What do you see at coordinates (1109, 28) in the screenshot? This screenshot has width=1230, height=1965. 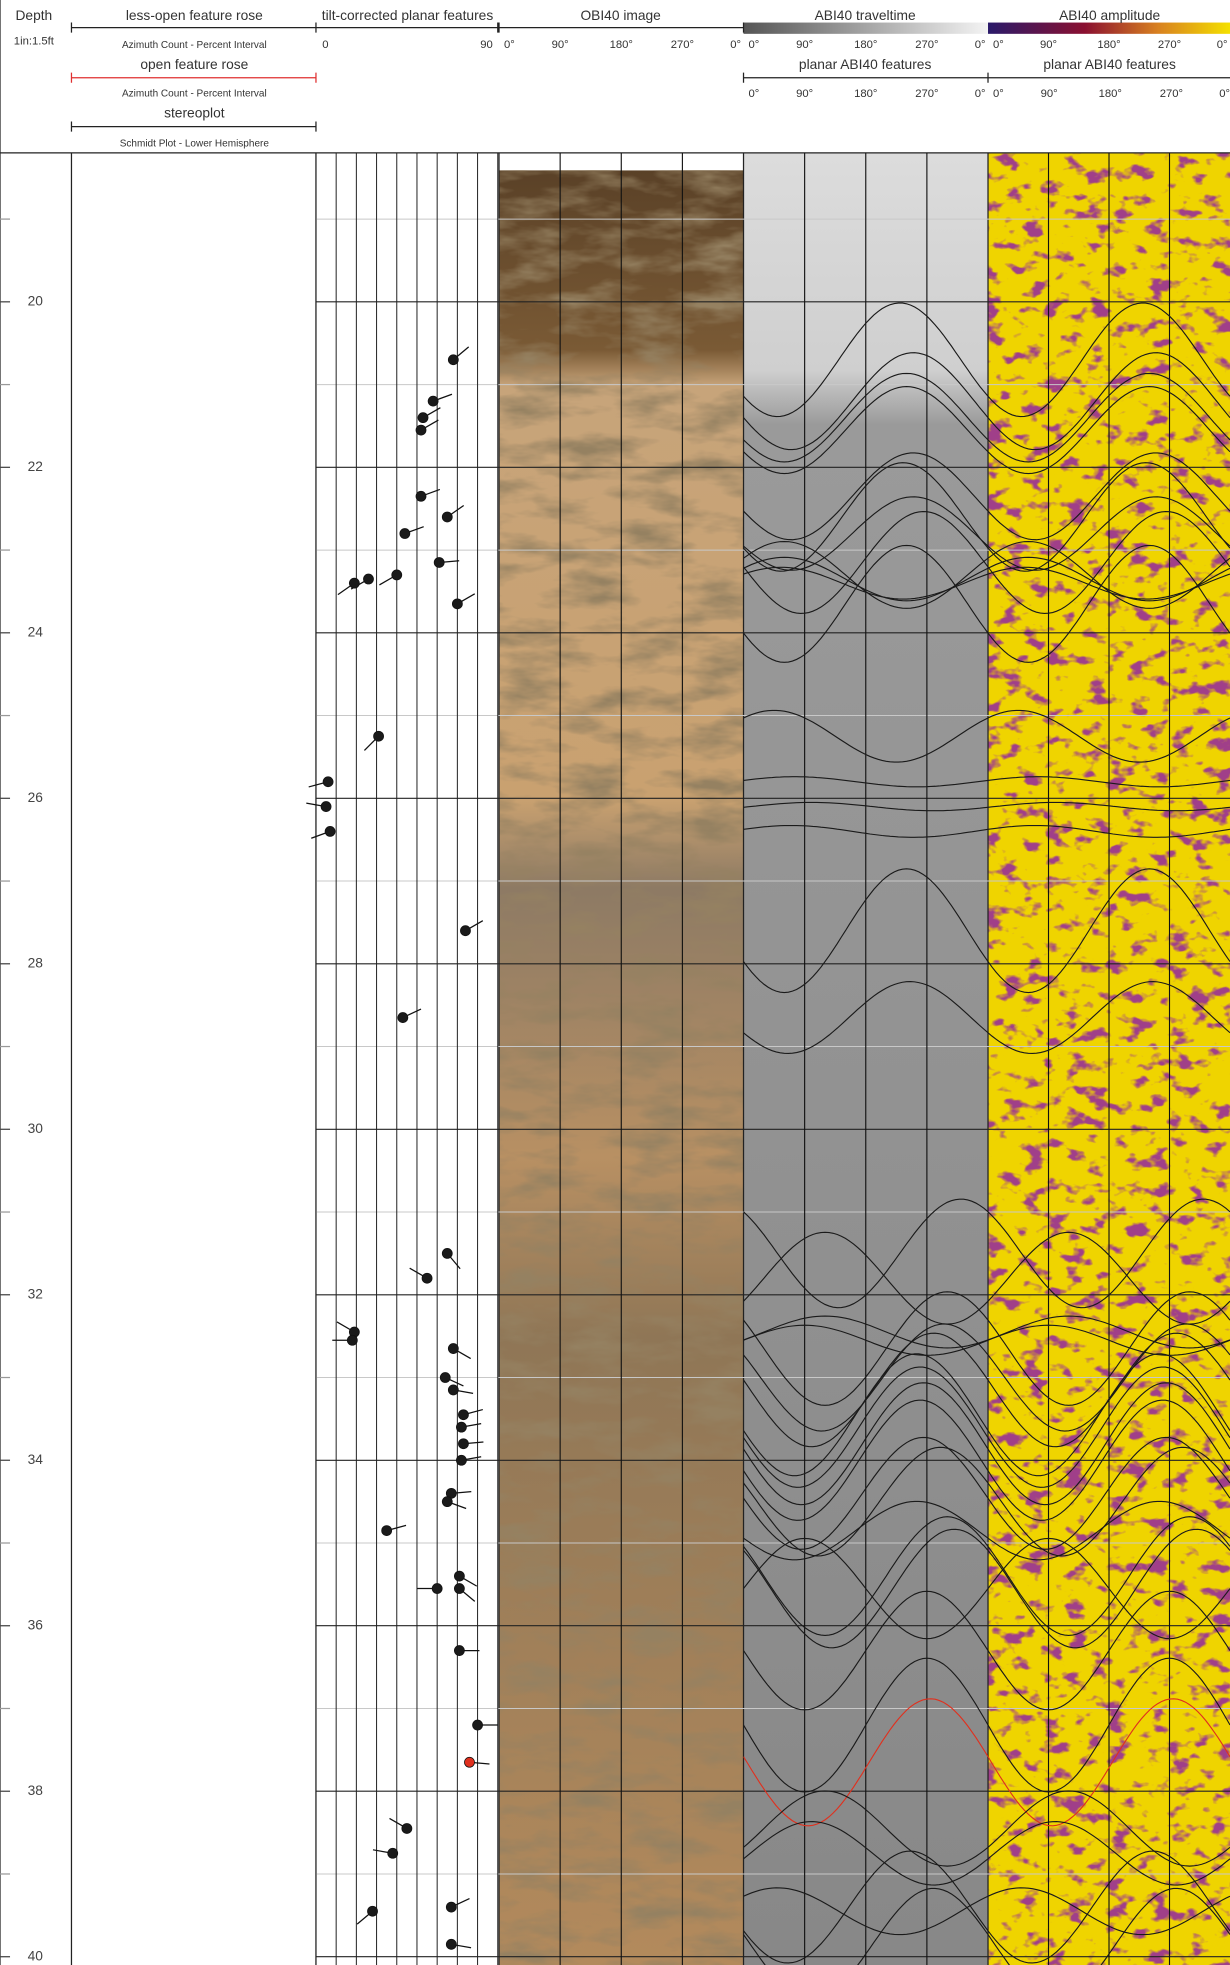 I see `amplitude-colorbar` at bounding box center [1109, 28].